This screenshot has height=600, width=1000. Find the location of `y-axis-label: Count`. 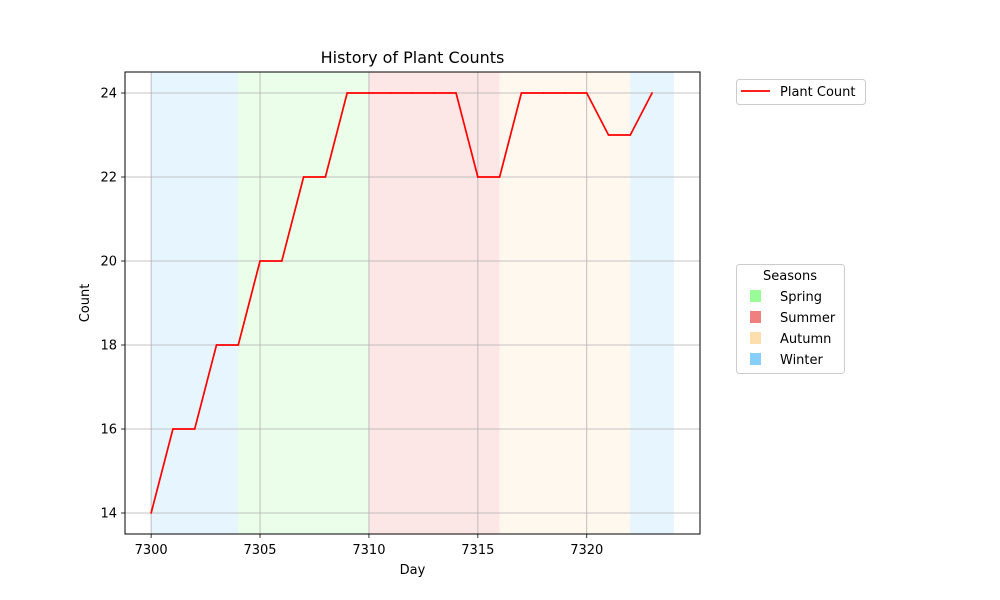

y-axis-label: Count is located at coordinates (85, 303).